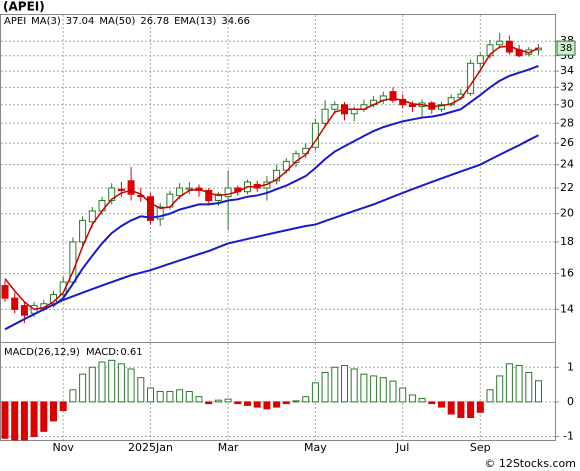  Describe the element at coordinates (530, 463) in the screenshot. I see `credit: © 12Stocks.com` at that location.